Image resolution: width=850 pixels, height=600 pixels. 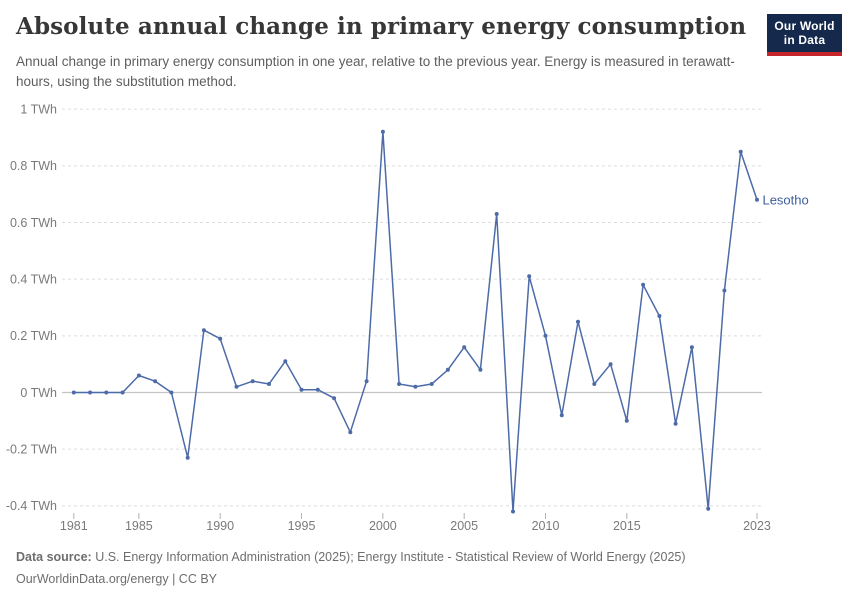 What do you see at coordinates (33, 336) in the screenshot?
I see `y-tick-label: 0.2 TWh` at bounding box center [33, 336].